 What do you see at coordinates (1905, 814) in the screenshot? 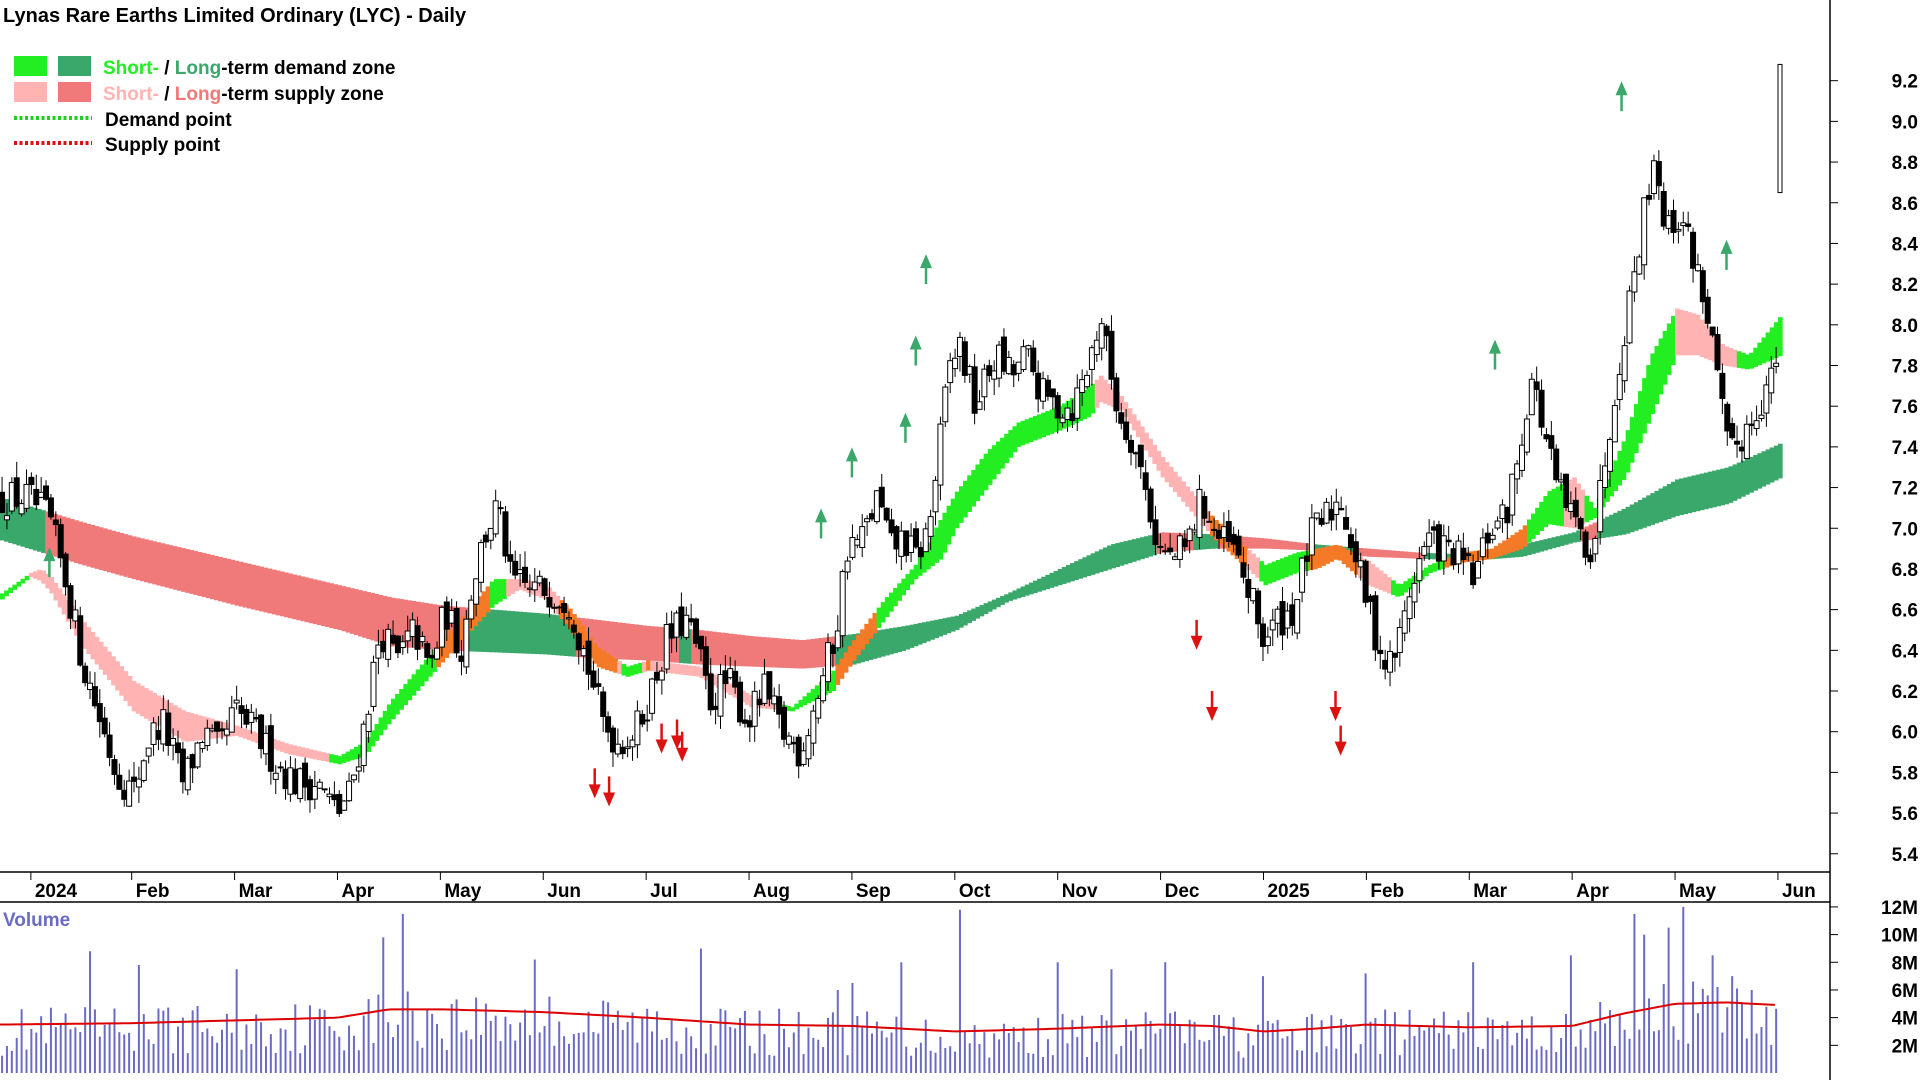
I see `price-tick-label: 5.6` at bounding box center [1905, 814].